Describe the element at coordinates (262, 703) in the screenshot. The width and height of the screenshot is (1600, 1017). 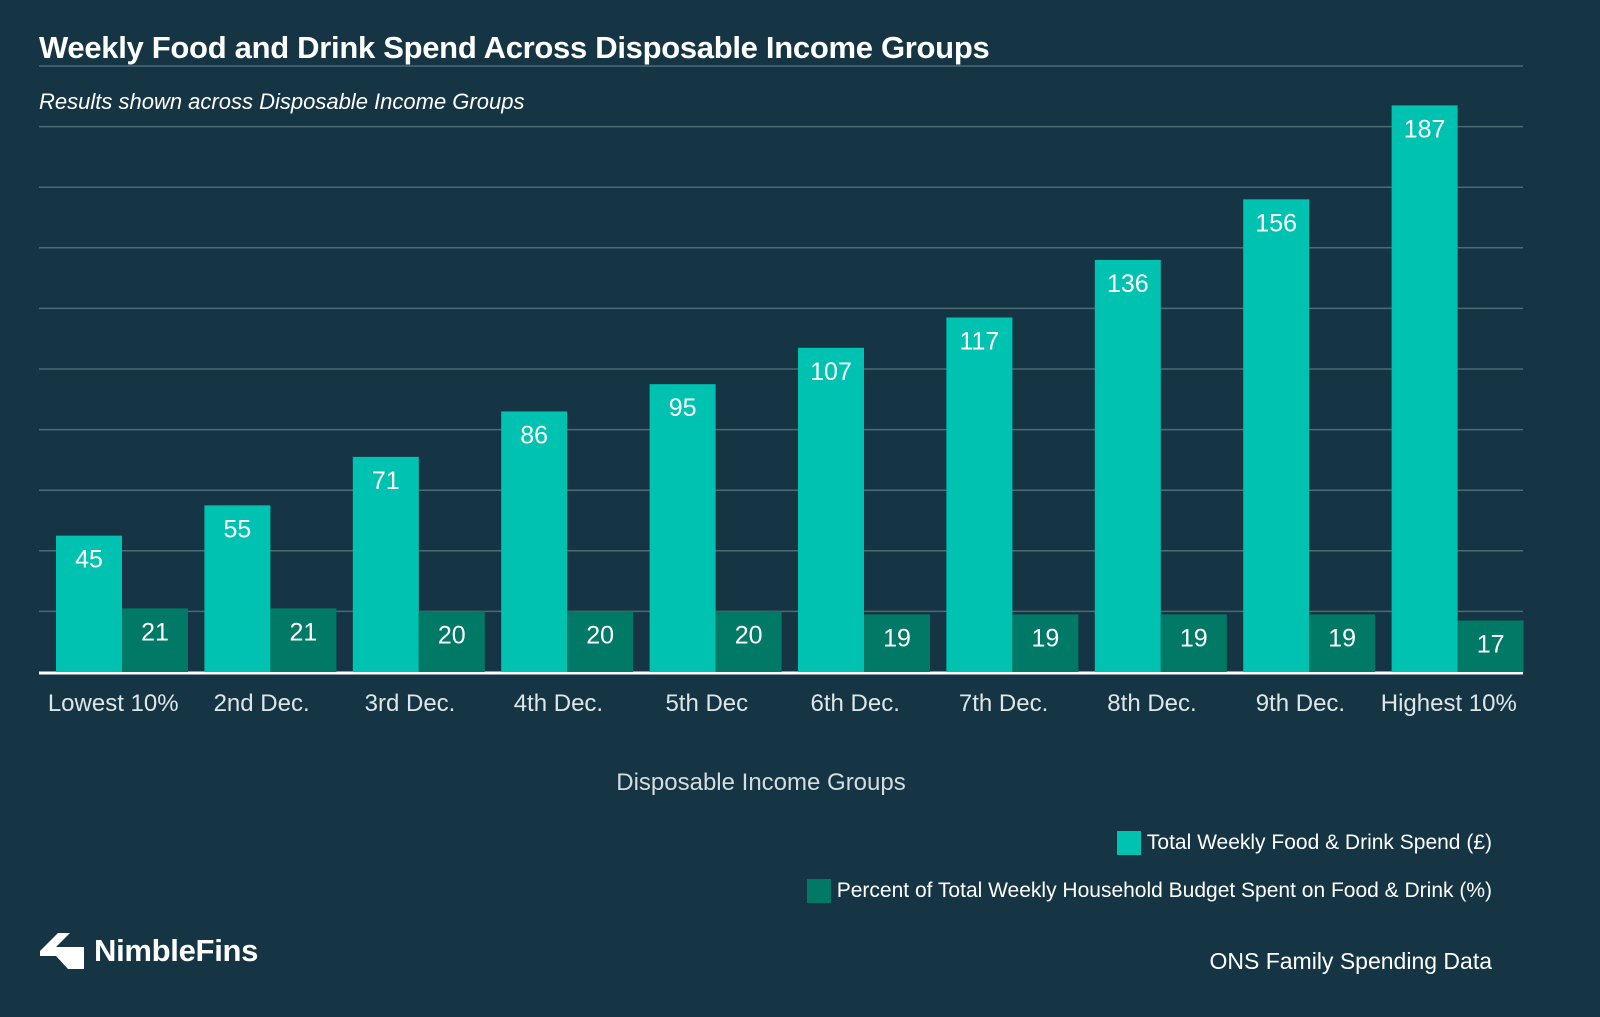
I see `x-tick-label: 2nd Dec.` at that location.